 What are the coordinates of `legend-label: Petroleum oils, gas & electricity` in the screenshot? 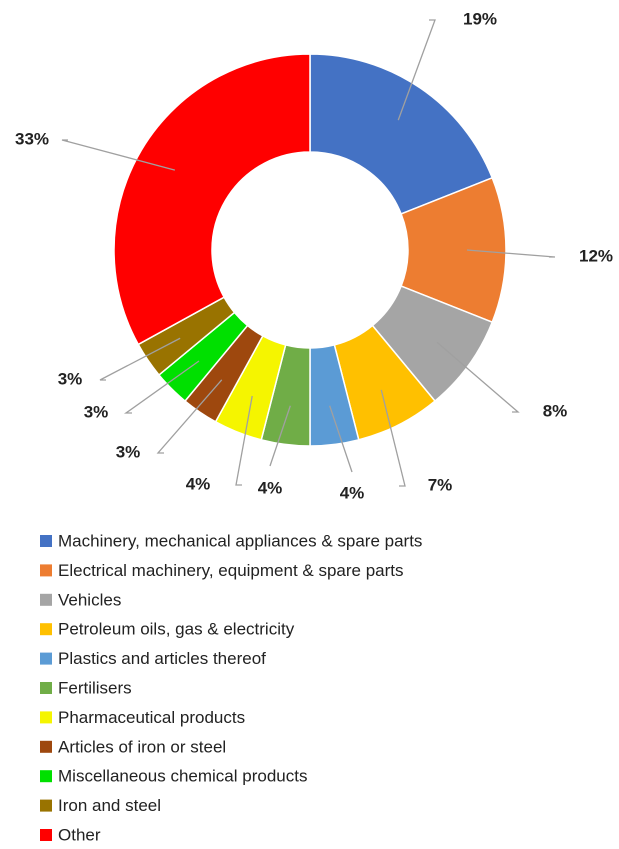 It's located at (176, 629).